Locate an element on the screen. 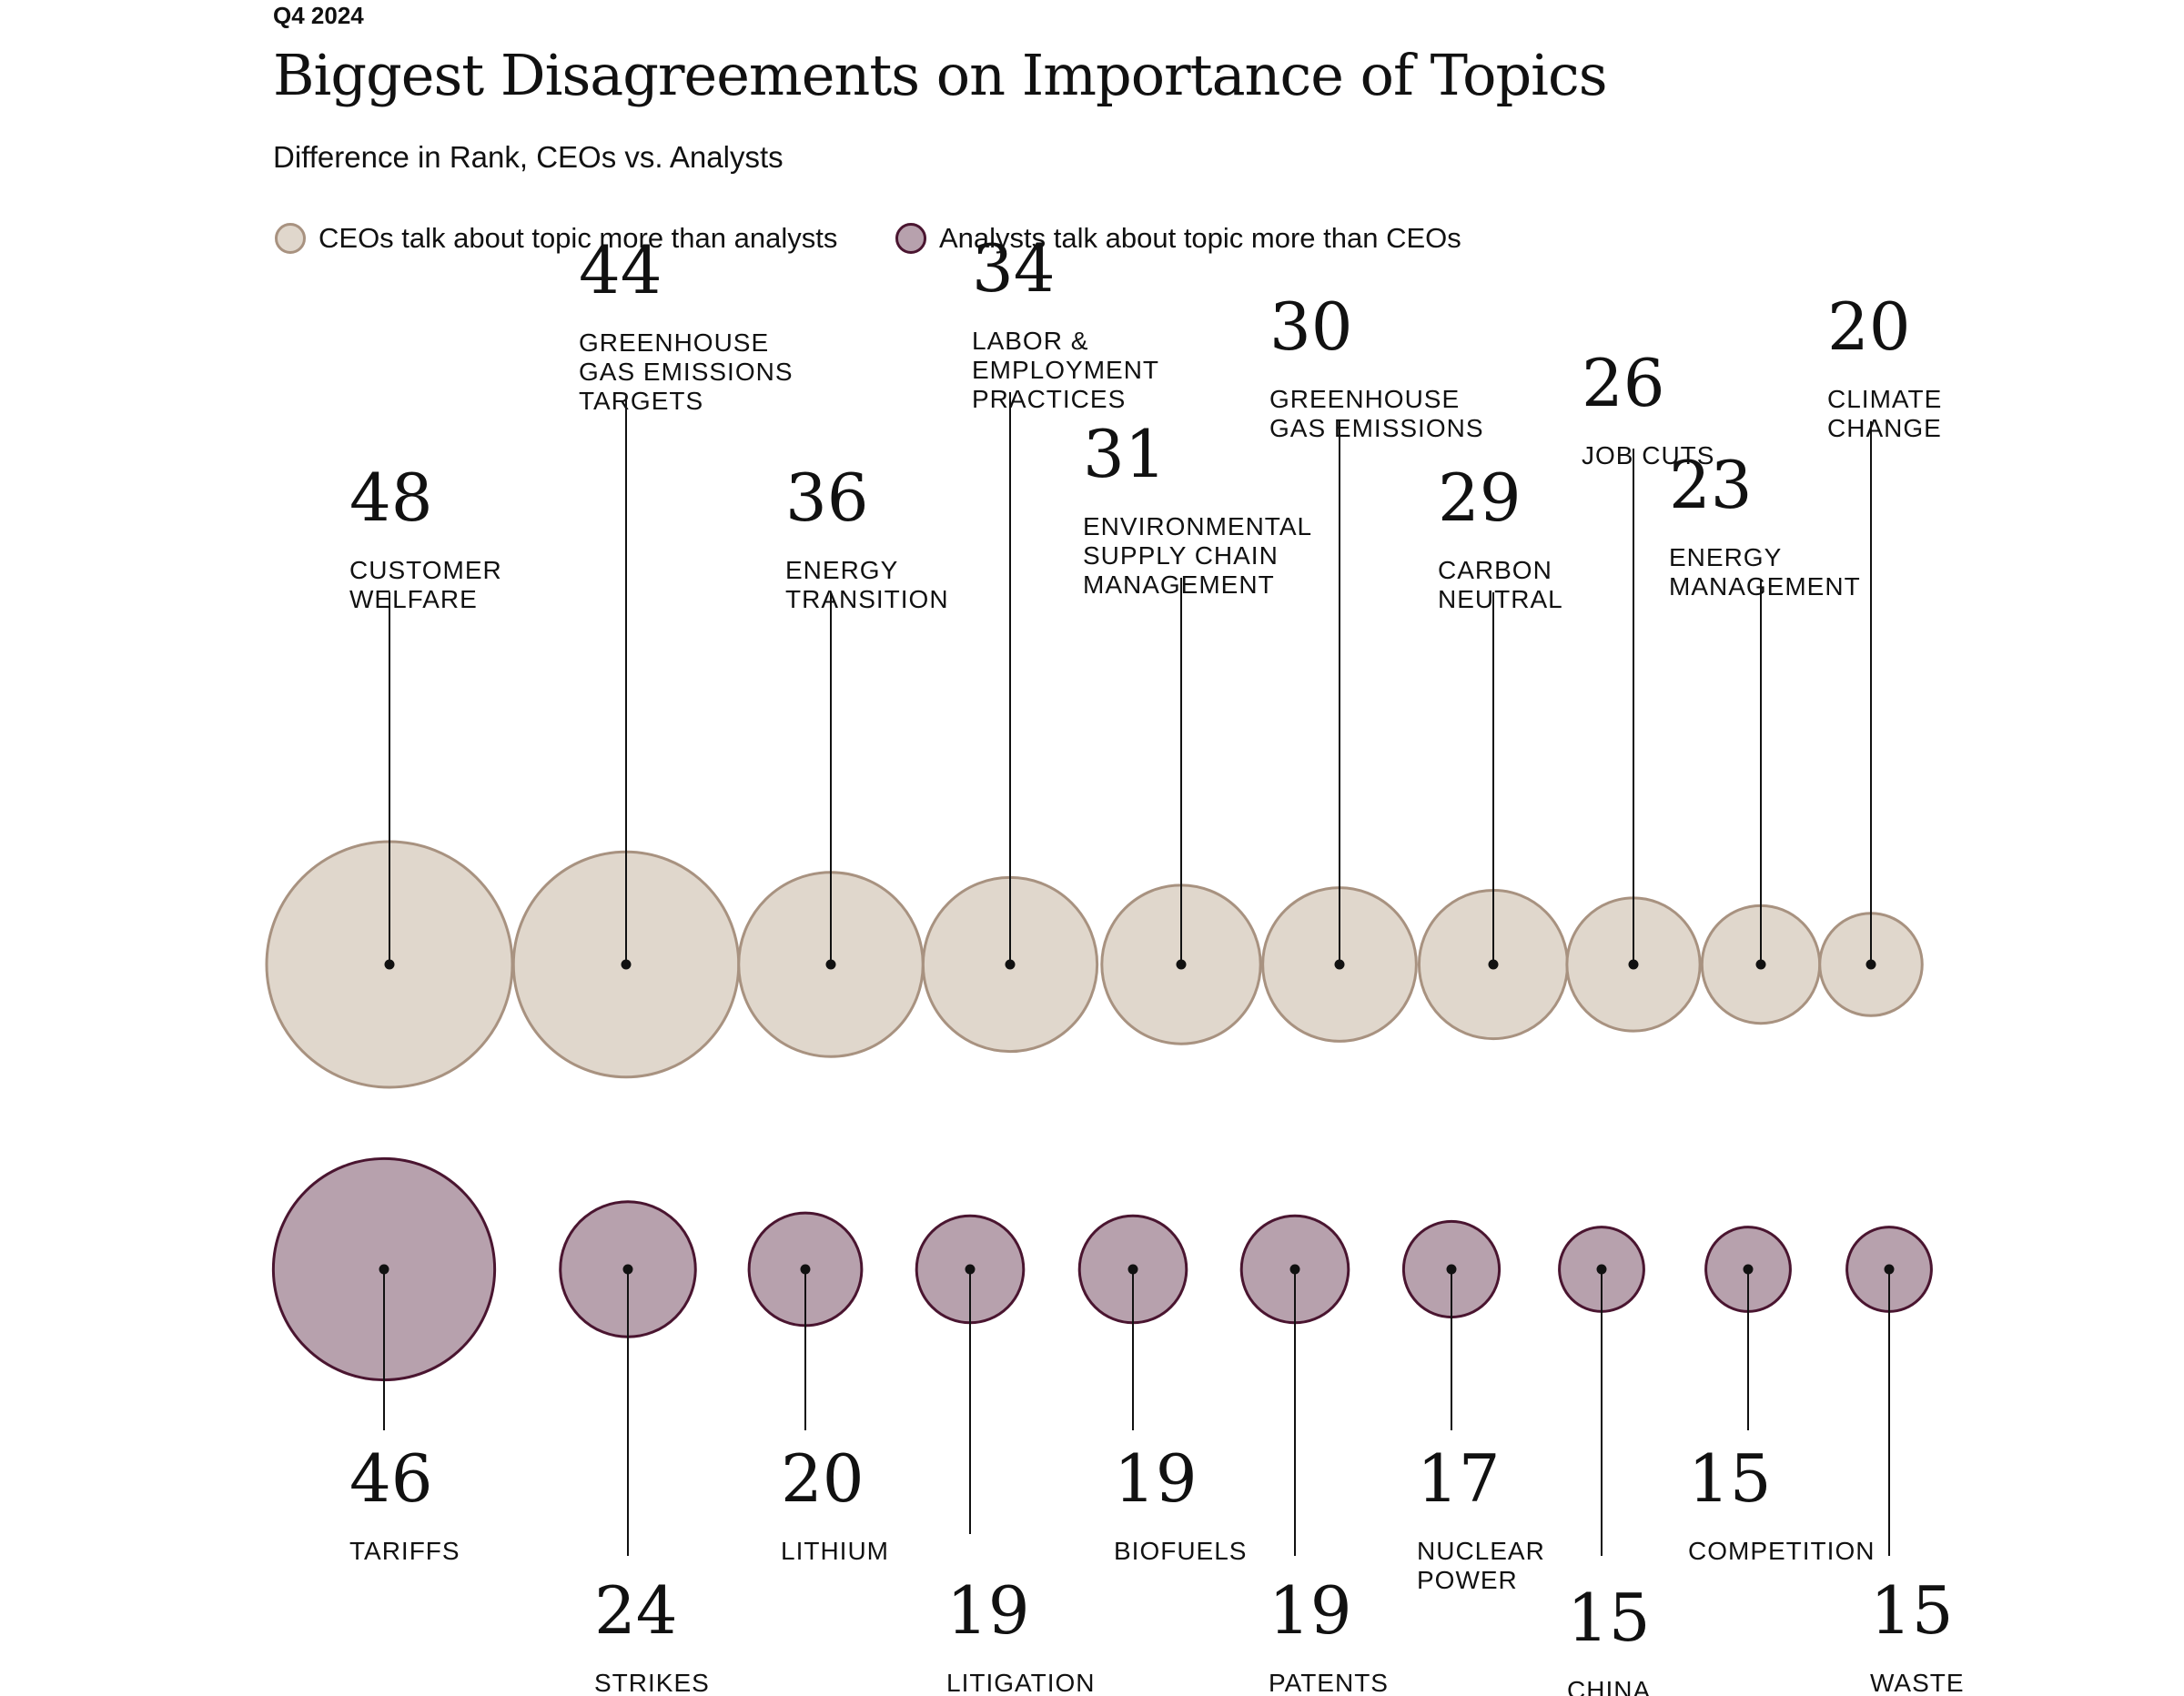 The width and height of the screenshot is (2184, 1696). ceo-labor-employment-practices-label: EMPLOYMENT is located at coordinates (1066, 370).